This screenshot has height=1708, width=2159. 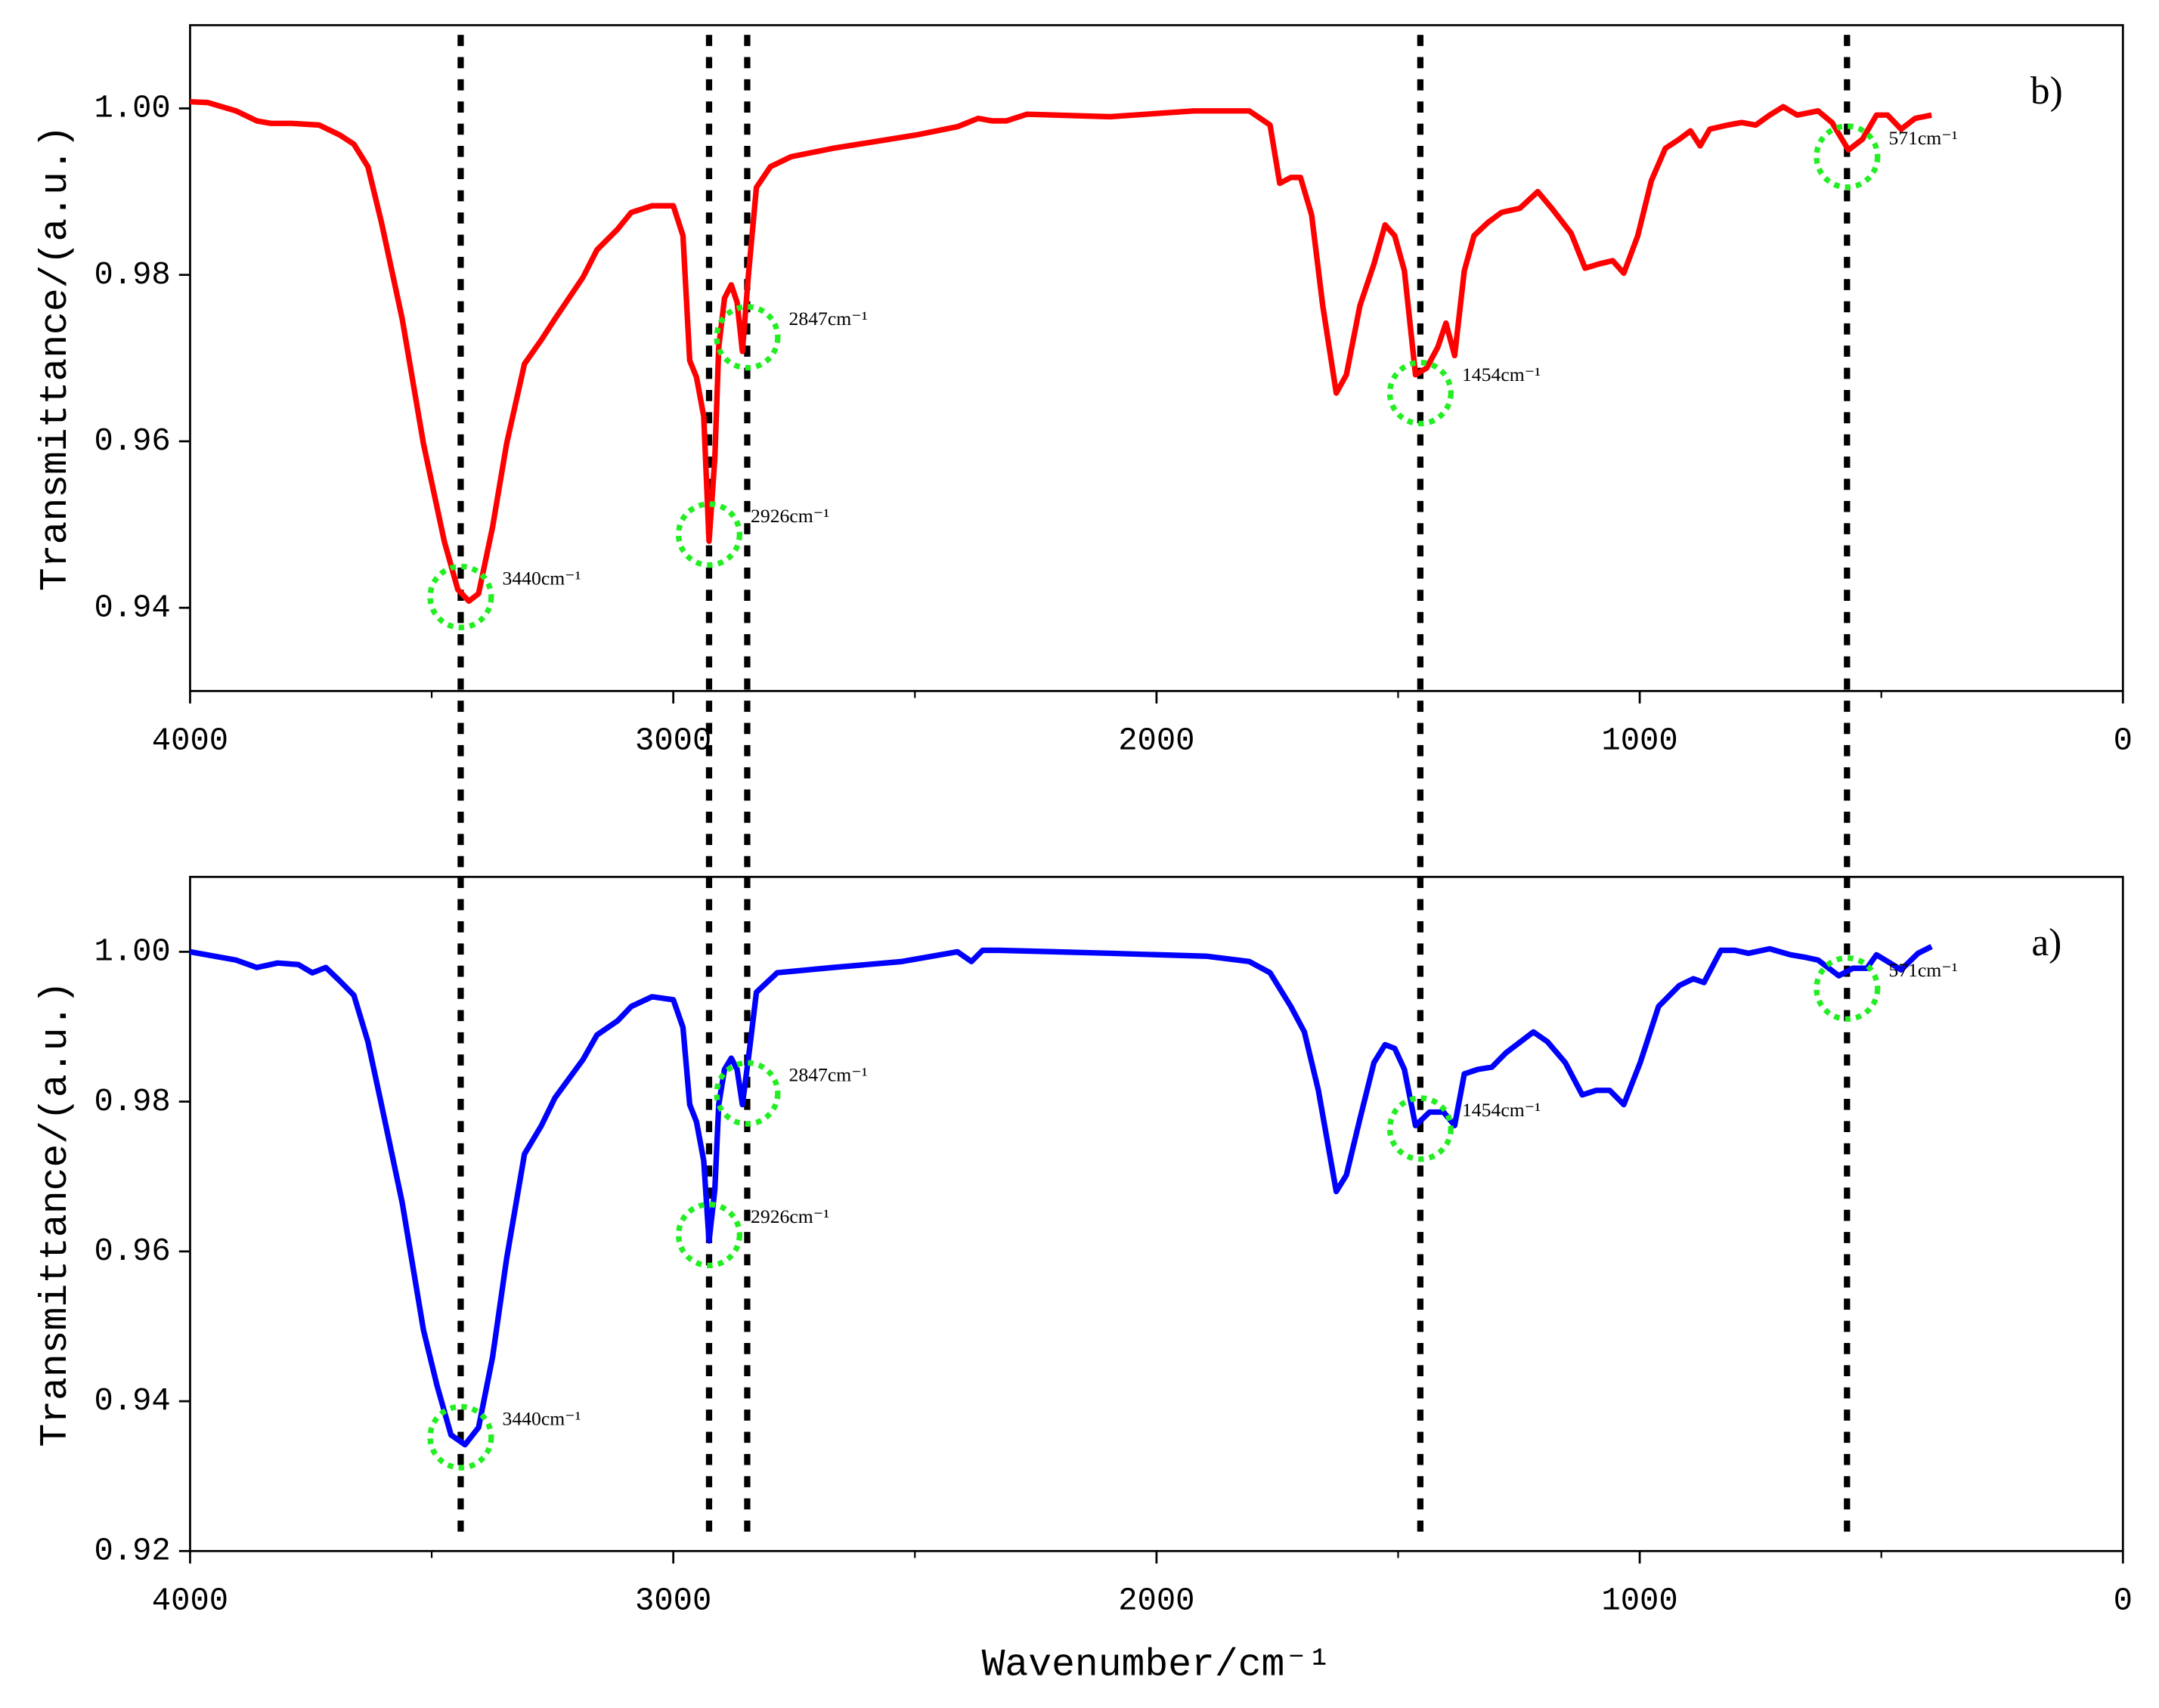 What do you see at coordinates (132, 1551) in the screenshot?
I see `y-tick-label: 0.92` at bounding box center [132, 1551].